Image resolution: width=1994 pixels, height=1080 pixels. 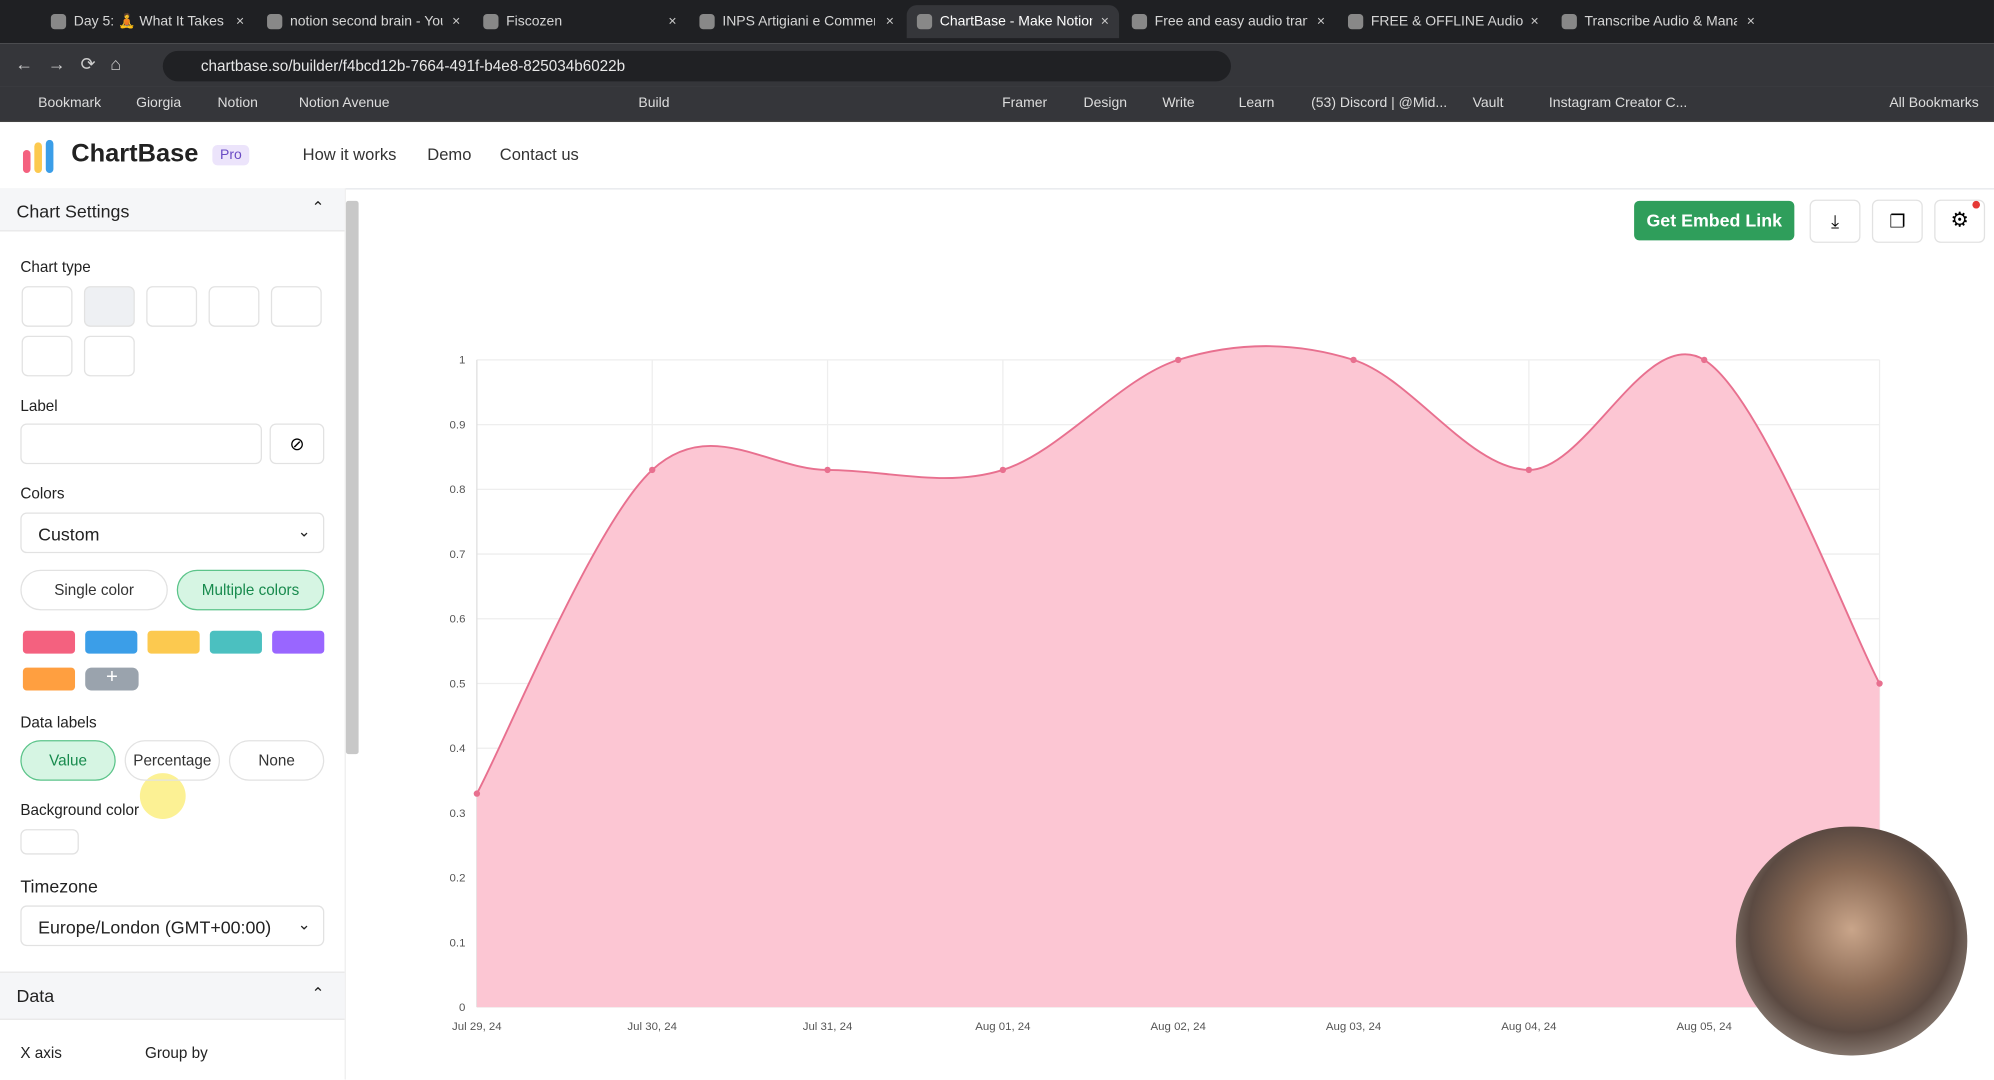 I want to click on nav-link: How it works, so click(x=349, y=154).